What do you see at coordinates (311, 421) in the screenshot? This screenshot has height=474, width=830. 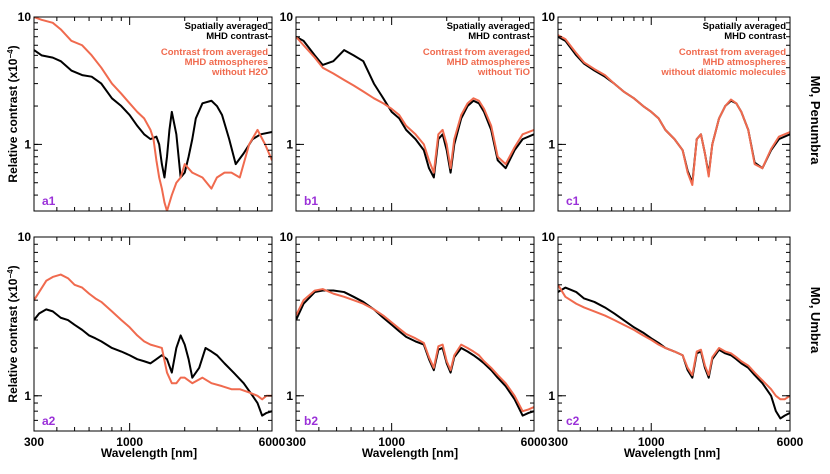 I see `panel-tag-b2: b2` at bounding box center [311, 421].